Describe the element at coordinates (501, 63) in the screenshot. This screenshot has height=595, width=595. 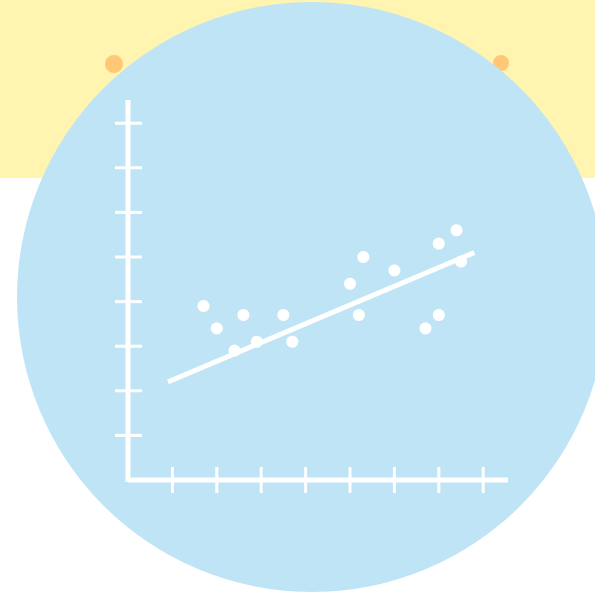
I see `accent-dot-right` at that location.